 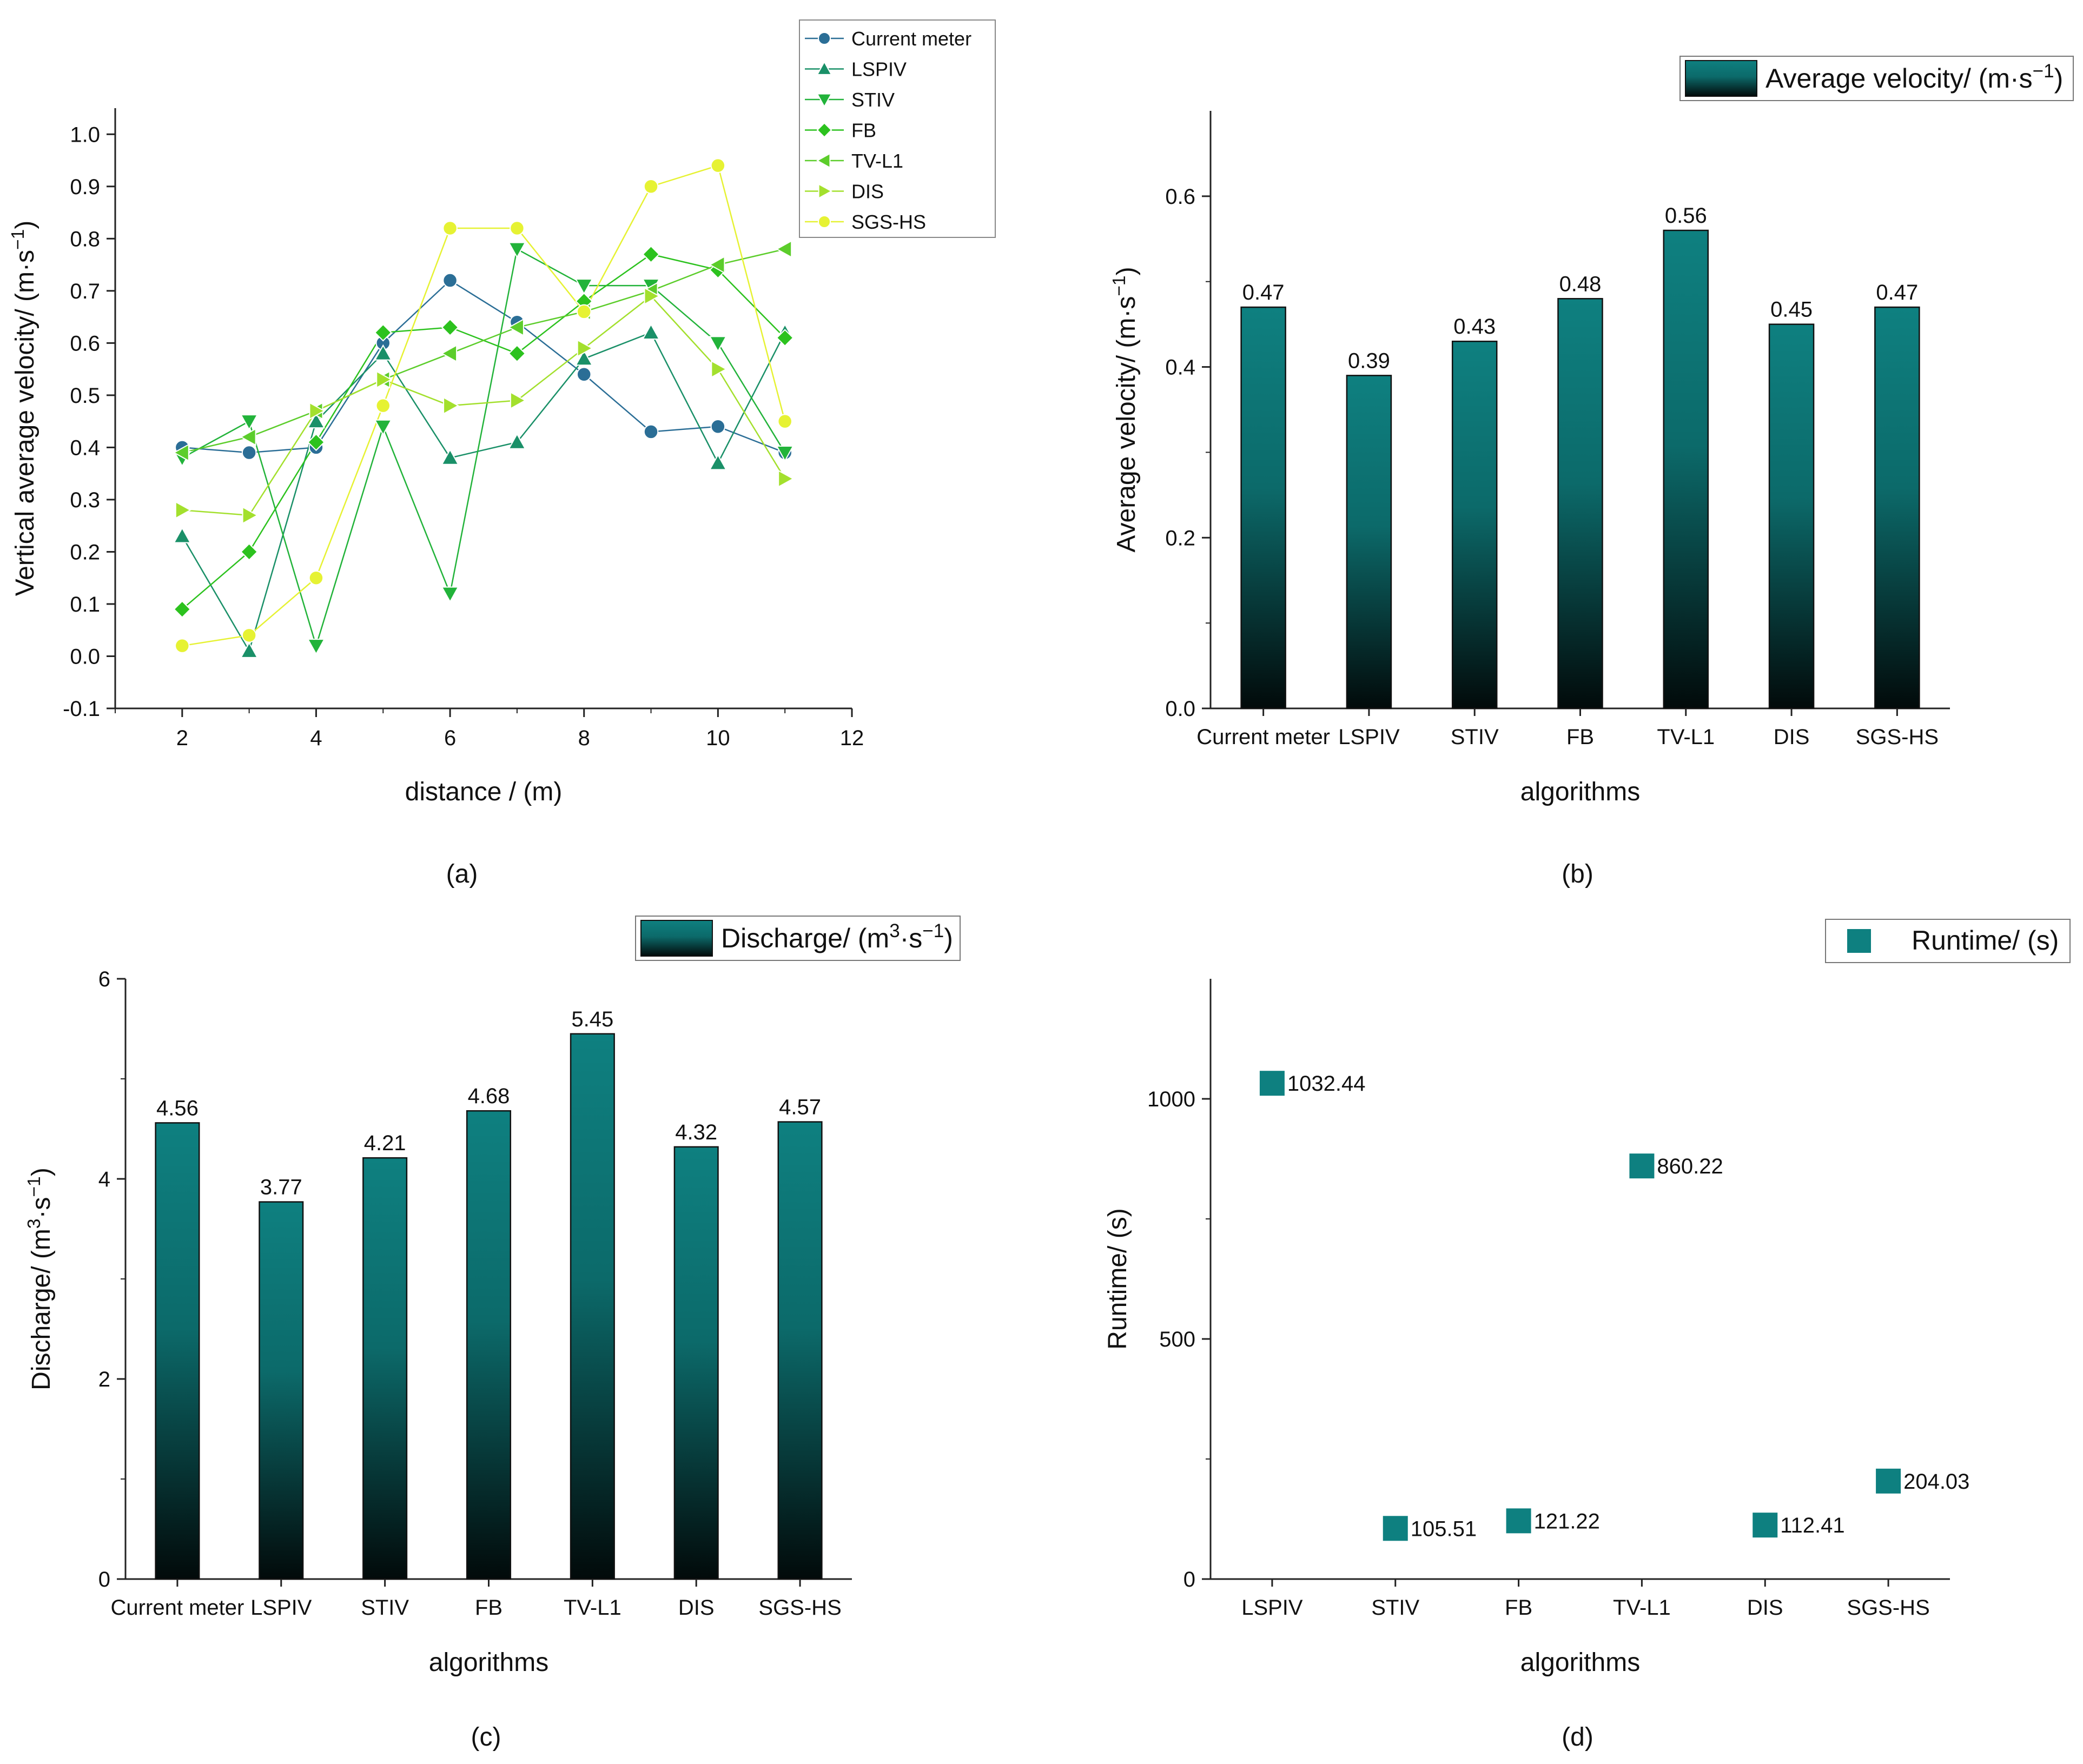 What do you see at coordinates (104, 1380) in the screenshot?
I see `y-tick-label: 2` at bounding box center [104, 1380].